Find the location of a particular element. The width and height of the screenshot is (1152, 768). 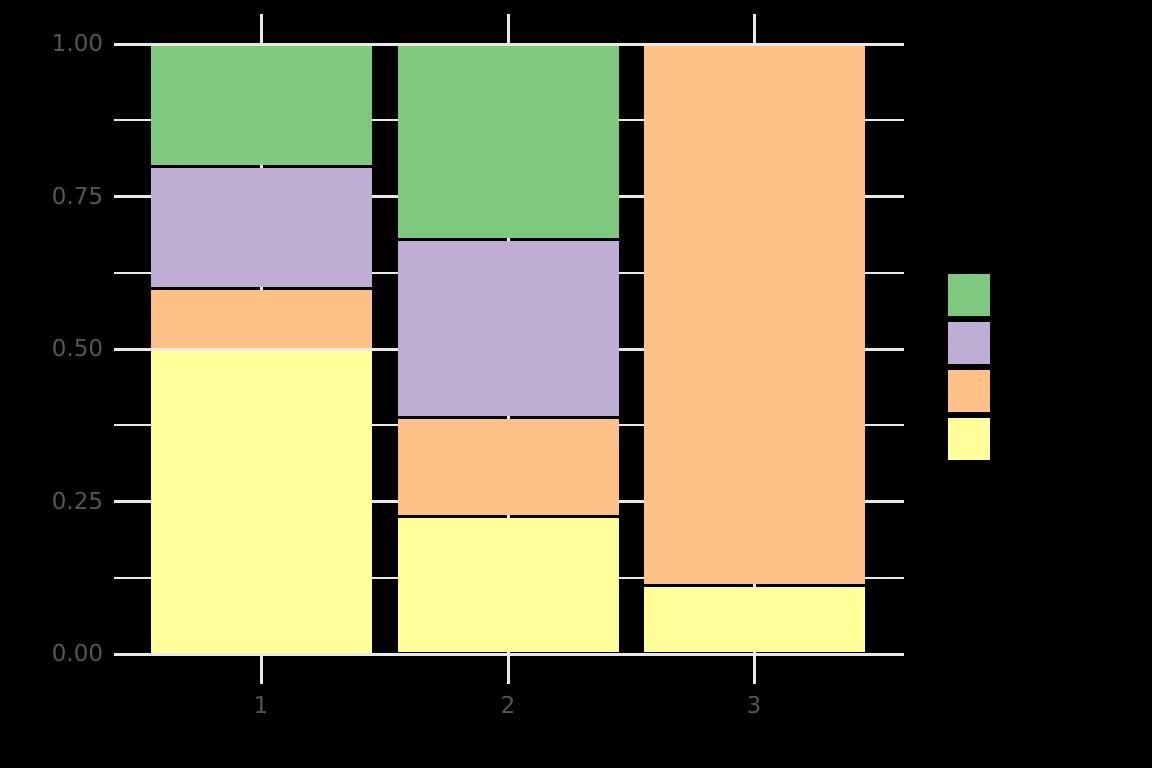

bar-segment-orange-cat2 is located at coordinates (508, 467).